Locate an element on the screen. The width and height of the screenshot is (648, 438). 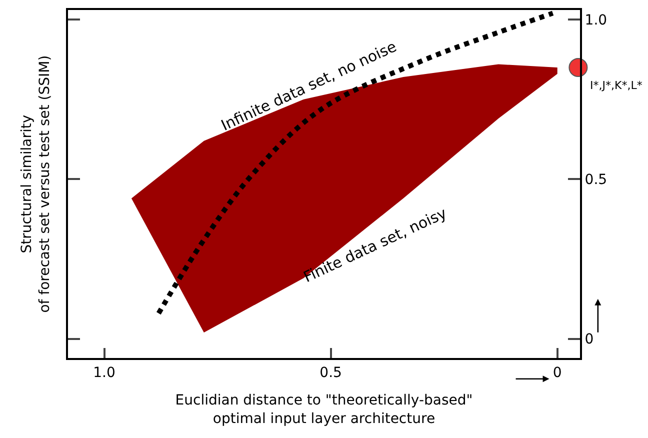
x-tick-label: 1.0 is located at coordinates (104, 372).